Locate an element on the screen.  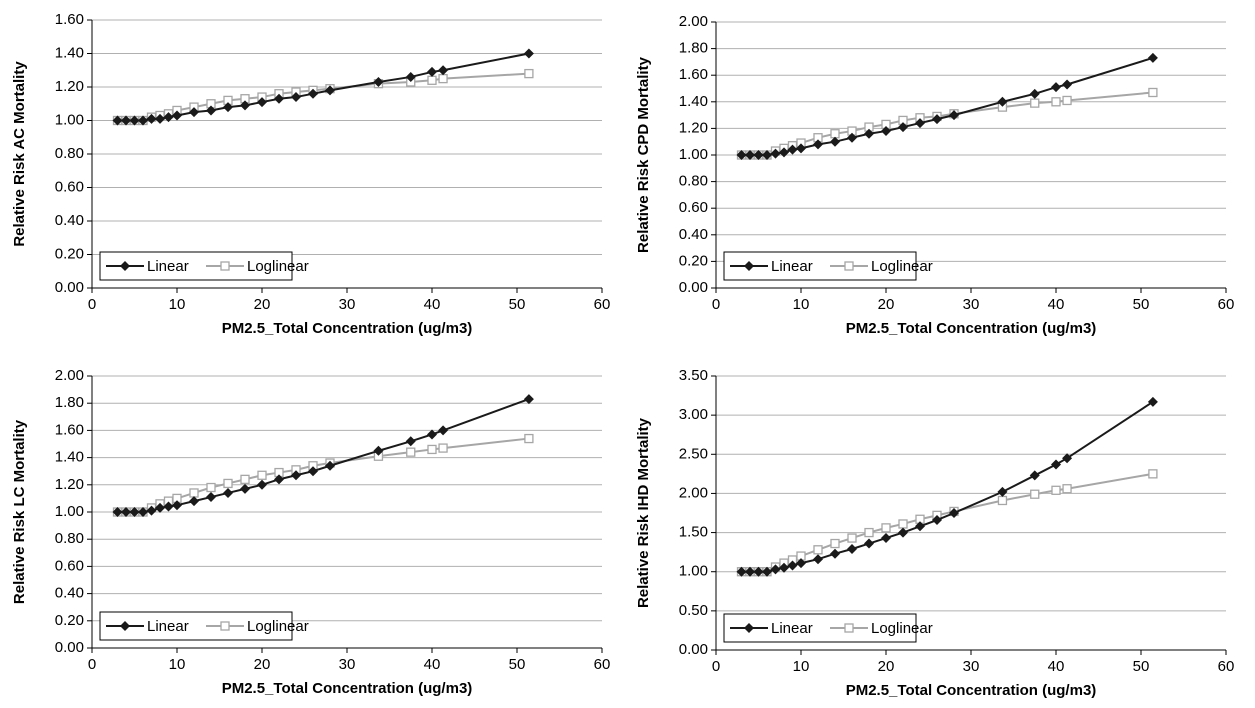
x-axis-title: PM2.5_Total Concentration (ug/m3) is located at coordinates (347, 328).